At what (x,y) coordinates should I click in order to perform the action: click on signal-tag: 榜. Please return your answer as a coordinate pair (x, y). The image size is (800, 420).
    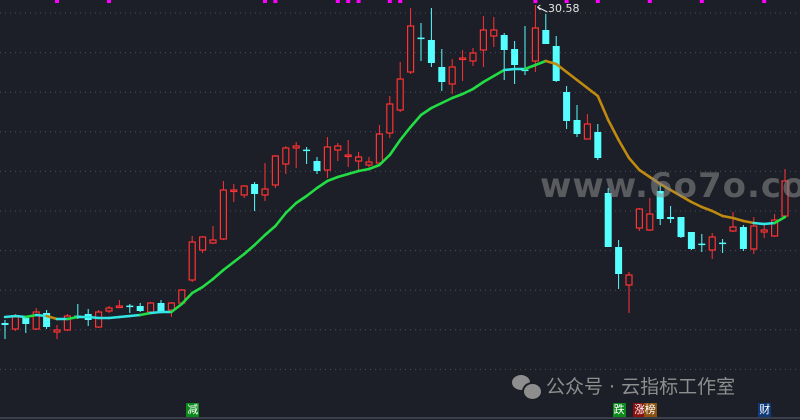
    Looking at the image, I should click on (650, 410).